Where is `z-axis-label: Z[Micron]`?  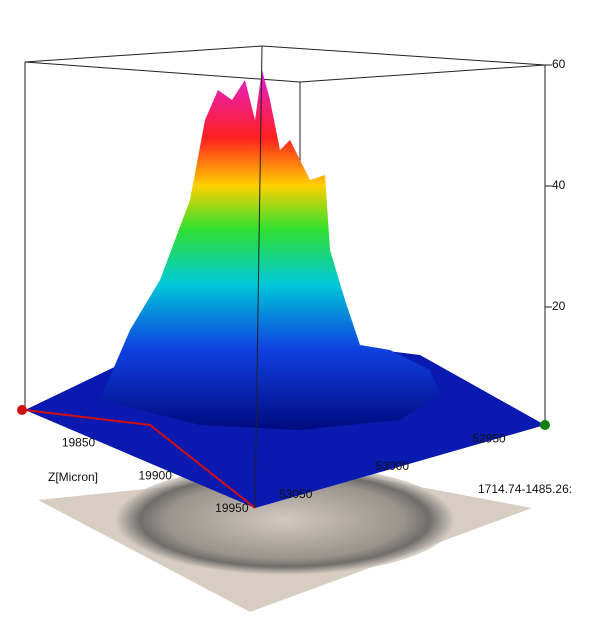 z-axis-label: Z[Micron] is located at coordinates (73, 477).